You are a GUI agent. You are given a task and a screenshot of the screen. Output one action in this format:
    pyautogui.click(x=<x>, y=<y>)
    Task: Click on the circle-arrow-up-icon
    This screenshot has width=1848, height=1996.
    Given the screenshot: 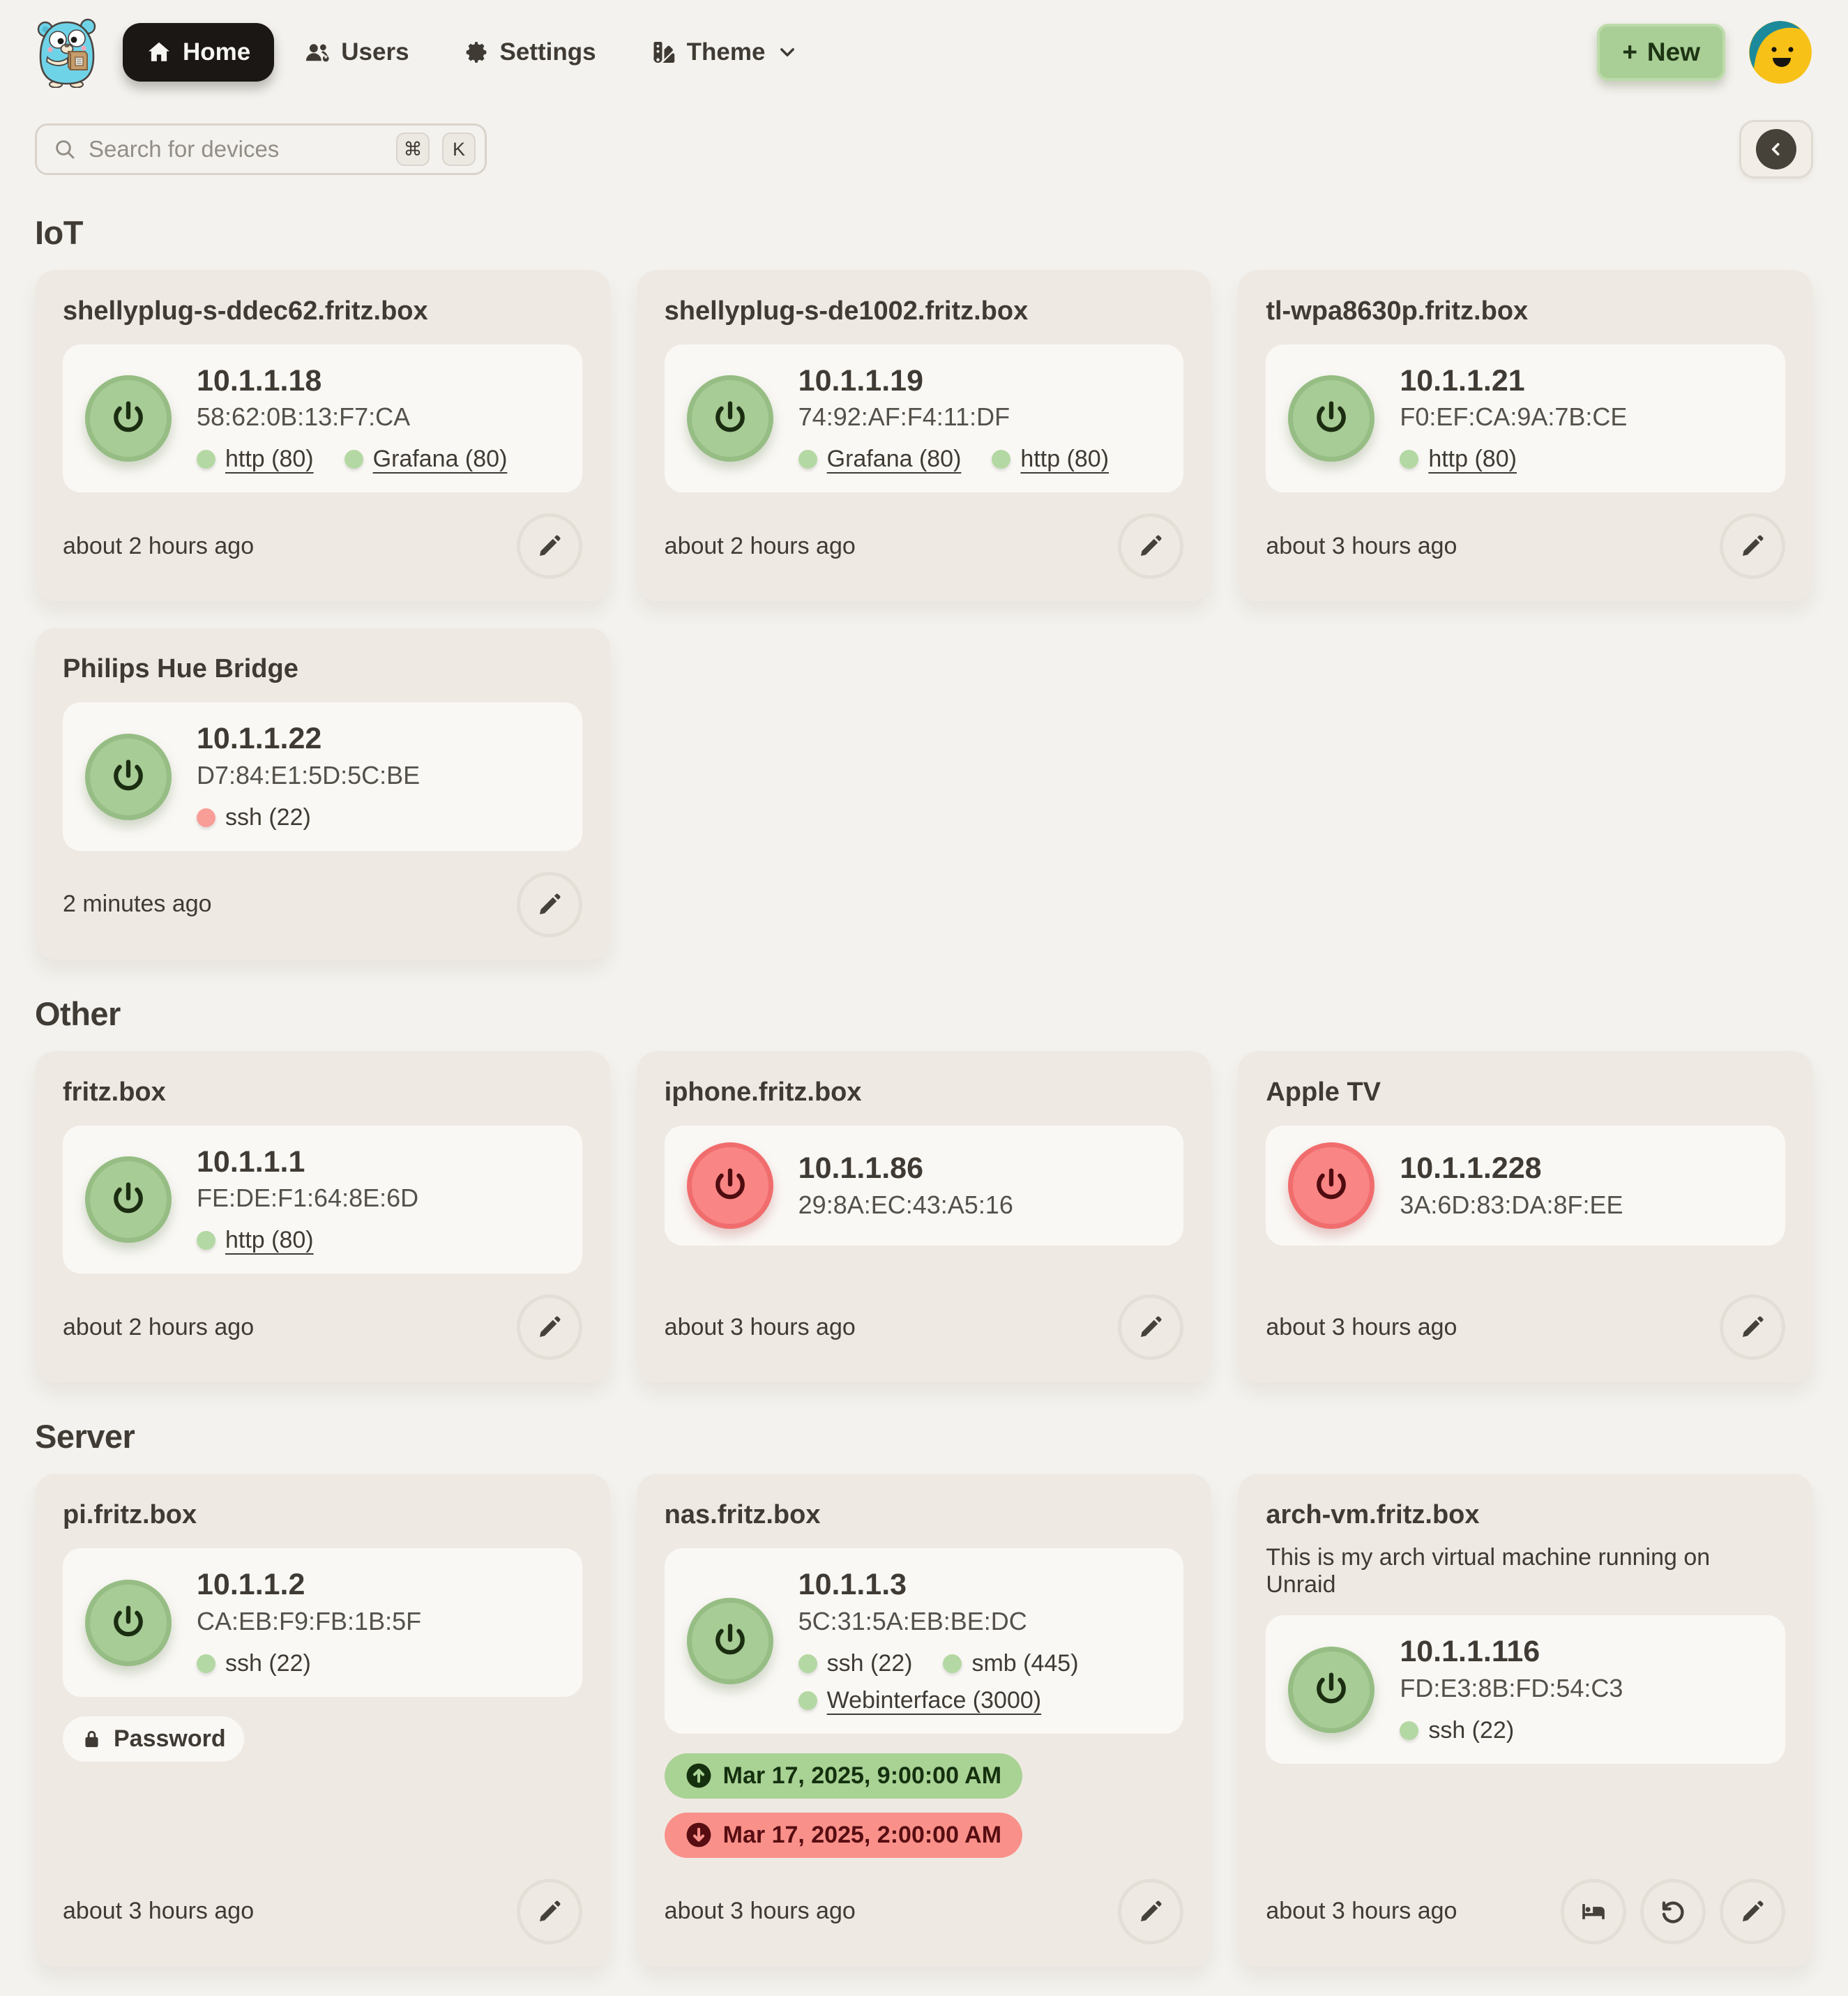 What is the action you would take?
    pyautogui.click(x=699, y=1775)
    